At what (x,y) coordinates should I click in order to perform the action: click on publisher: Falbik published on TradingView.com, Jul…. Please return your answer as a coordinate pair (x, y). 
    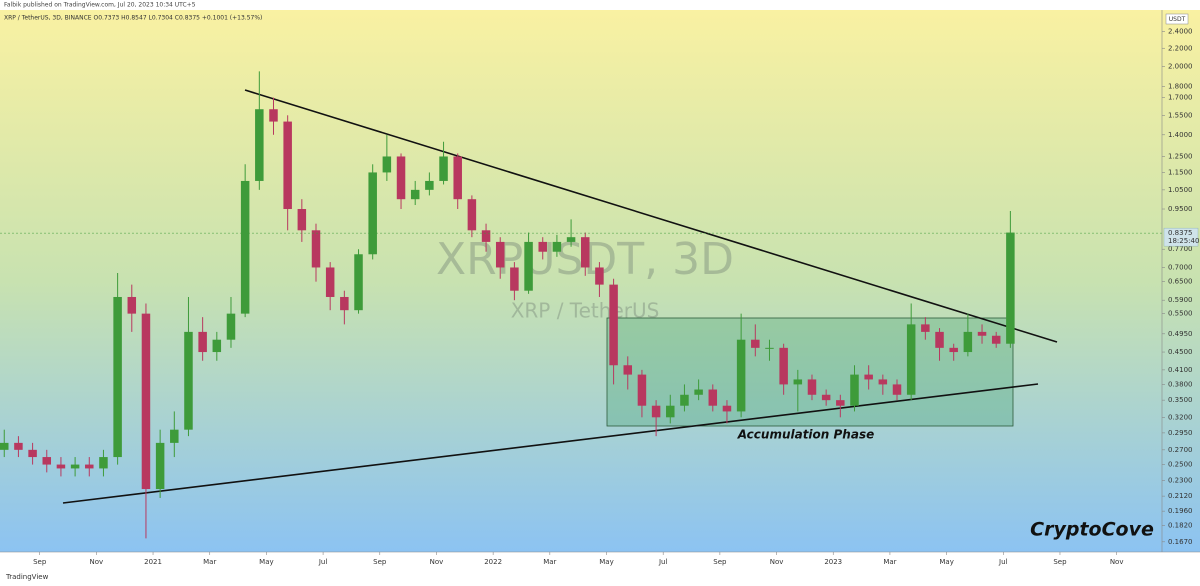
    Looking at the image, I should click on (100, 5).